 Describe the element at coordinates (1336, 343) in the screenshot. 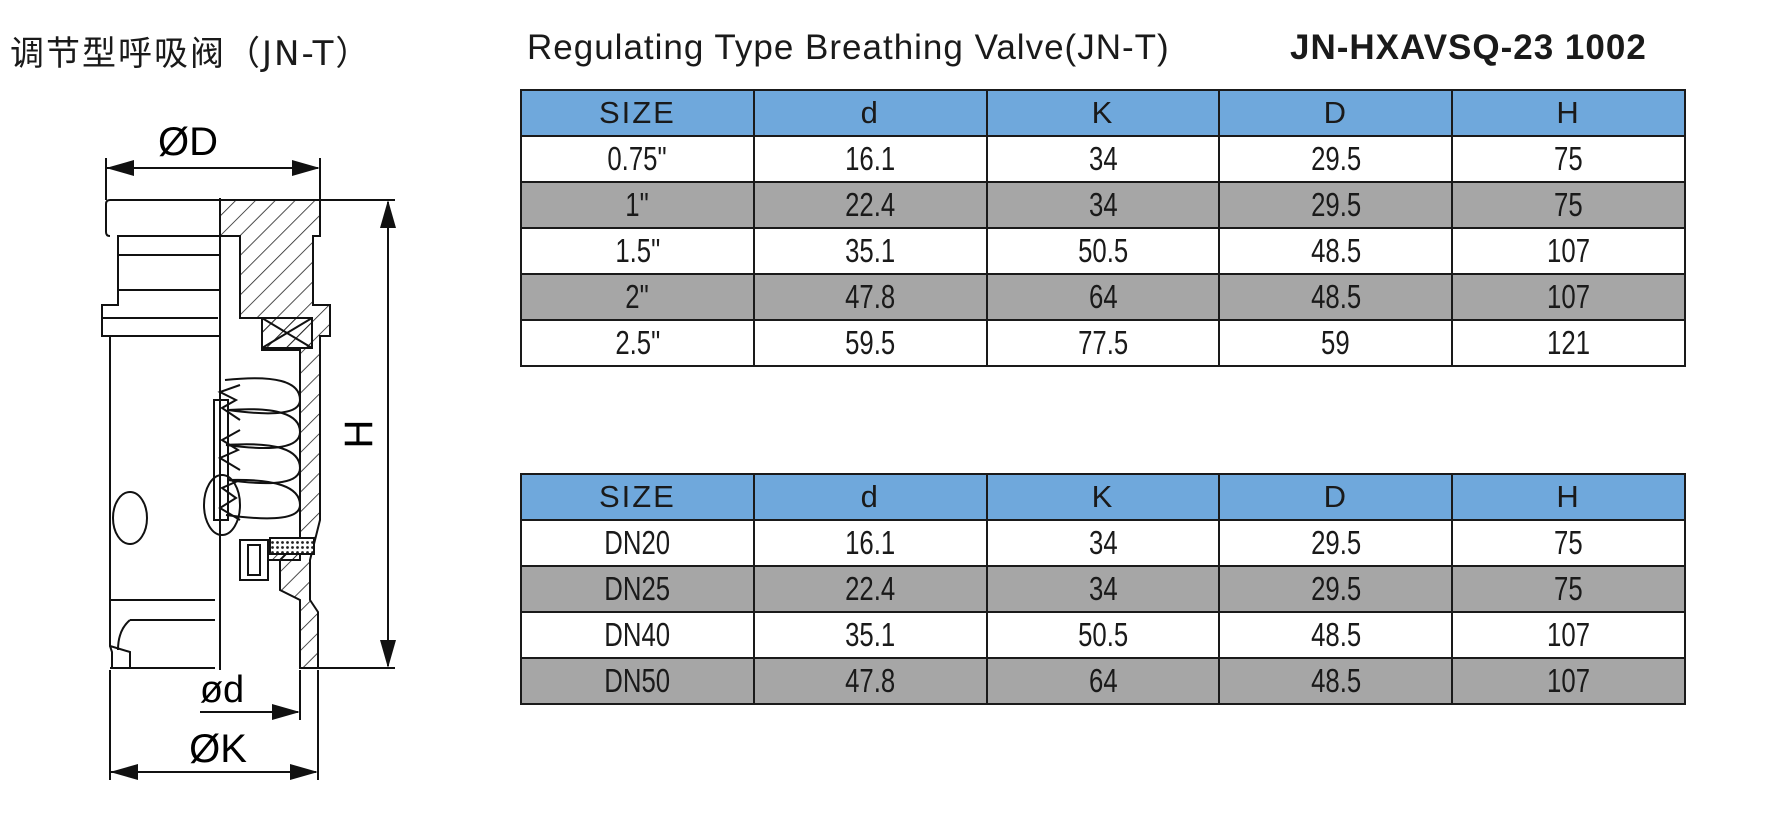

I see `cell-D: 59` at that location.